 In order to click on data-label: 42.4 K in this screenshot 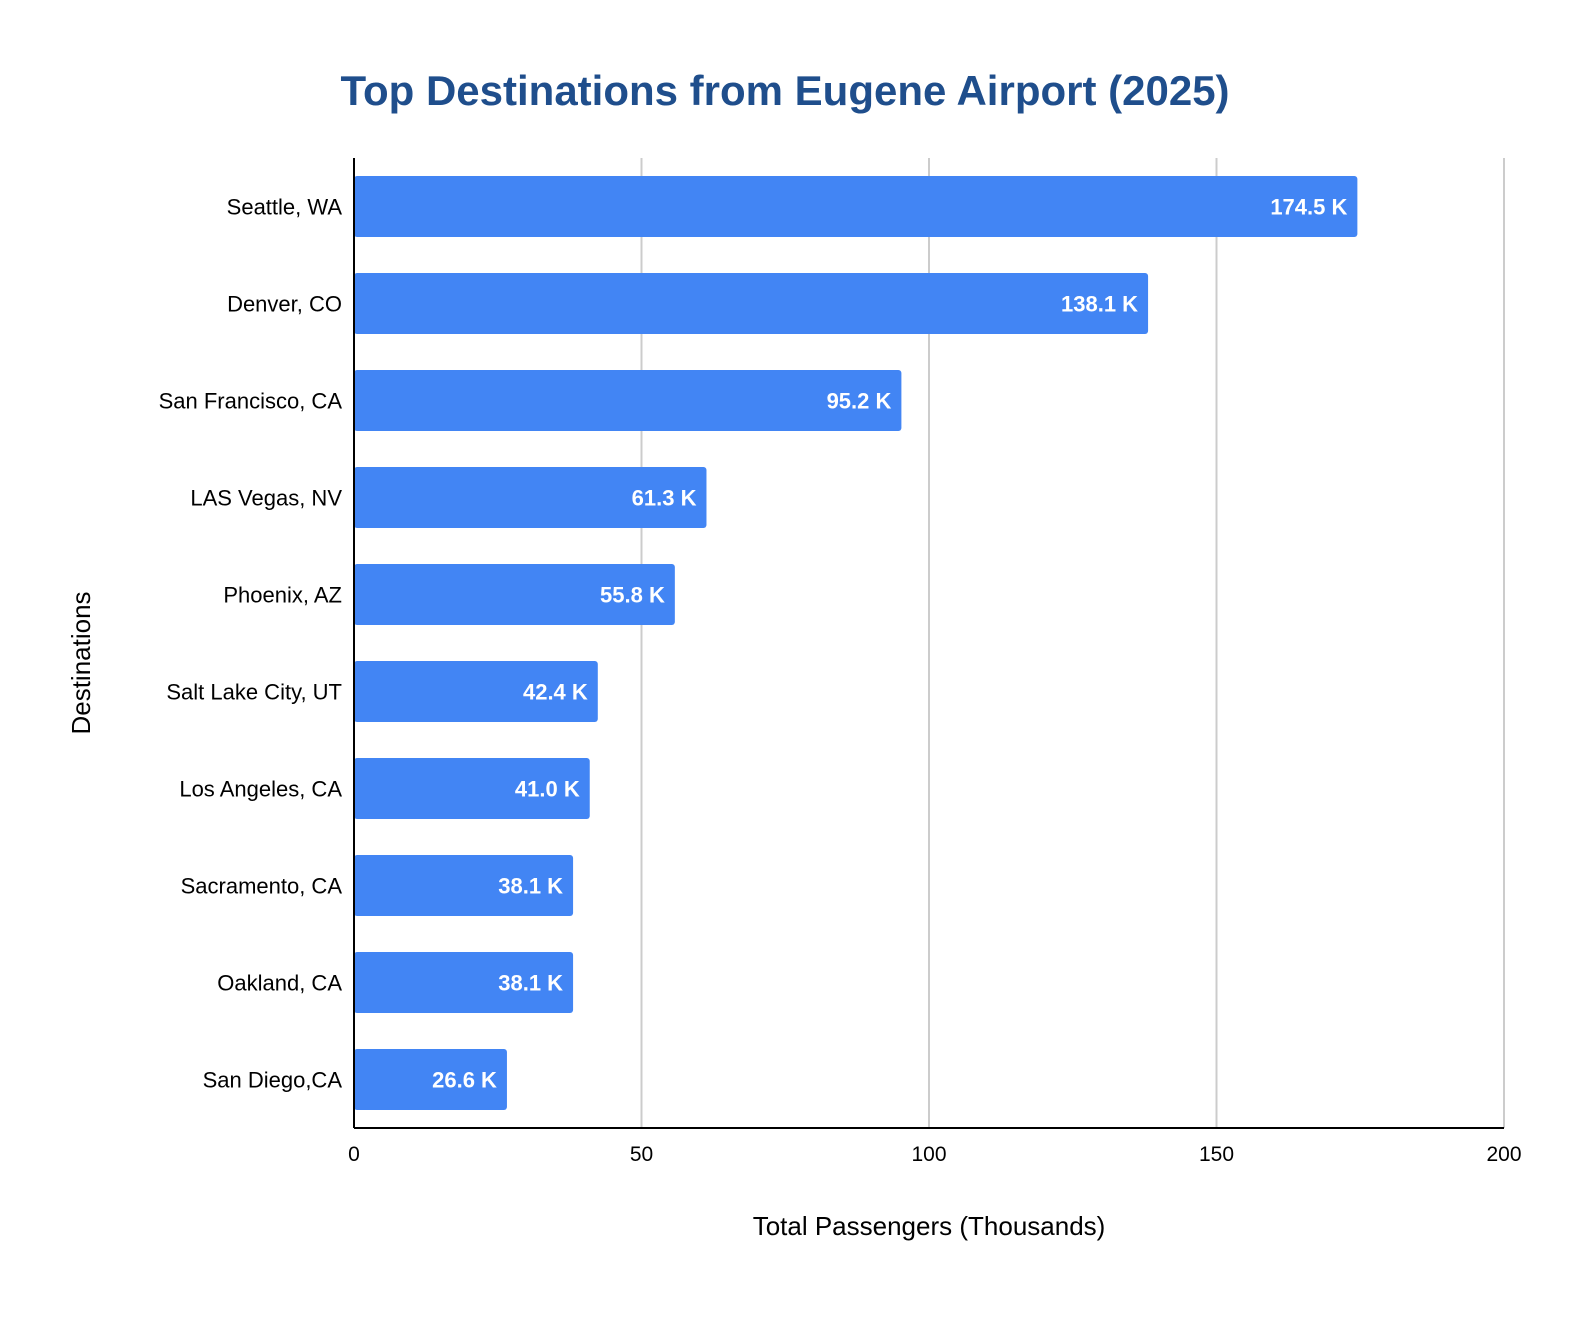, I will do `click(555, 692)`.